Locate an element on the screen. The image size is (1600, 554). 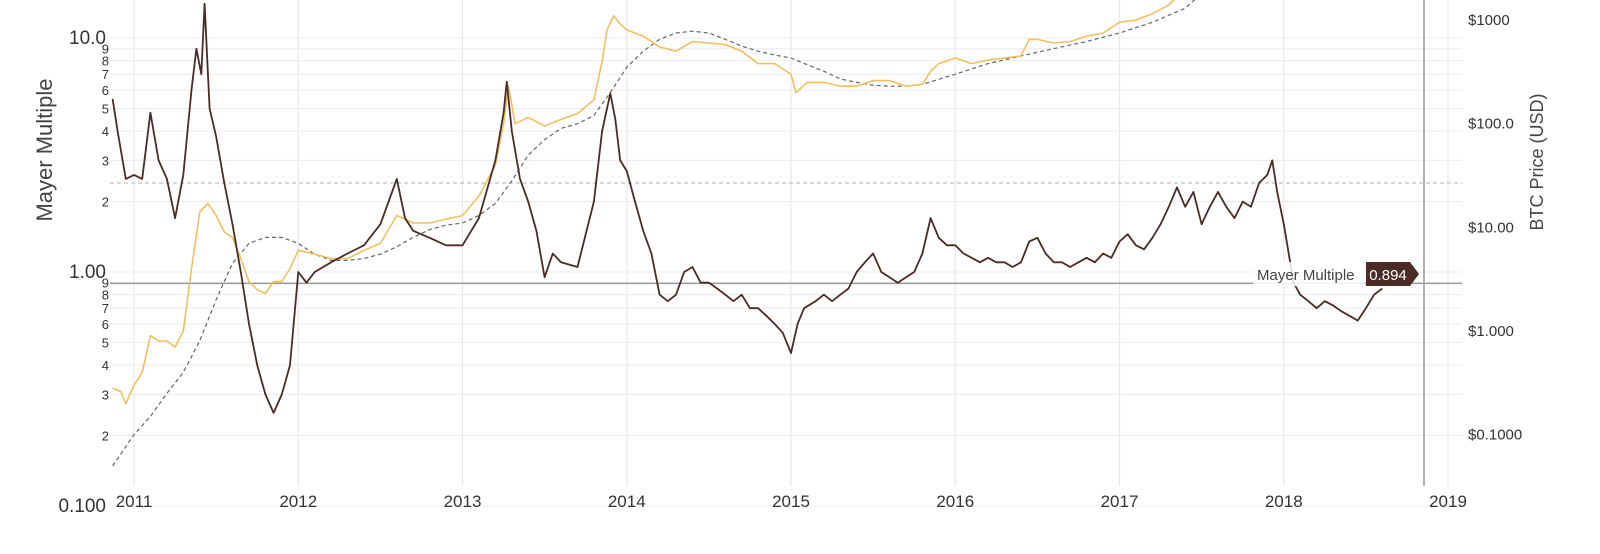
y-right-tick-label: $100.0 is located at coordinates (1491, 124).